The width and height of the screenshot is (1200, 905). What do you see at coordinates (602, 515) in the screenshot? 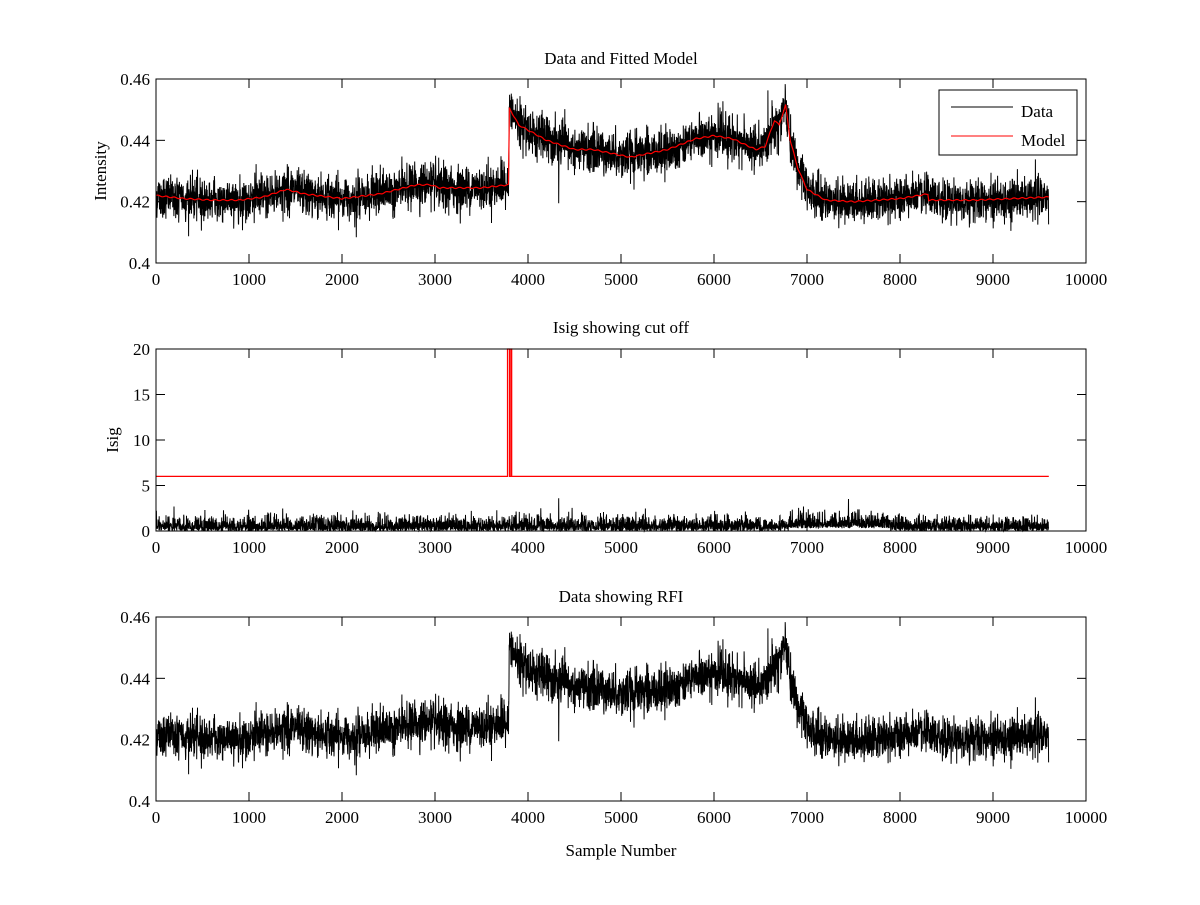
I see `isig-series-line` at bounding box center [602, 515].